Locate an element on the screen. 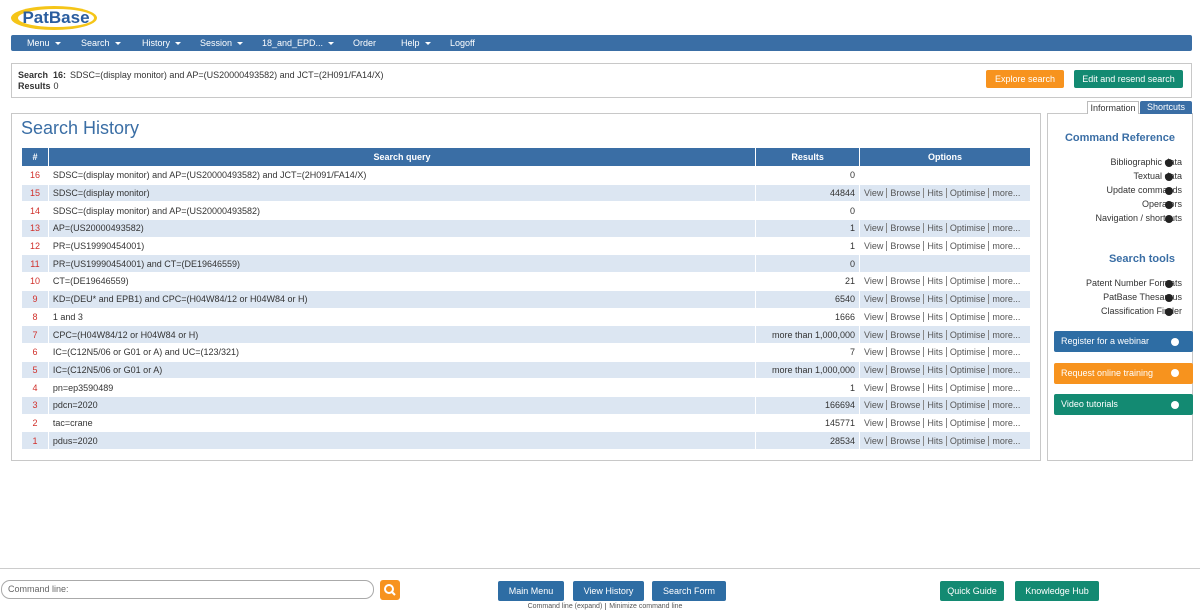 This screenshot has height=613, width=1200. row-number: 6 is located at coordinates (35, 352).